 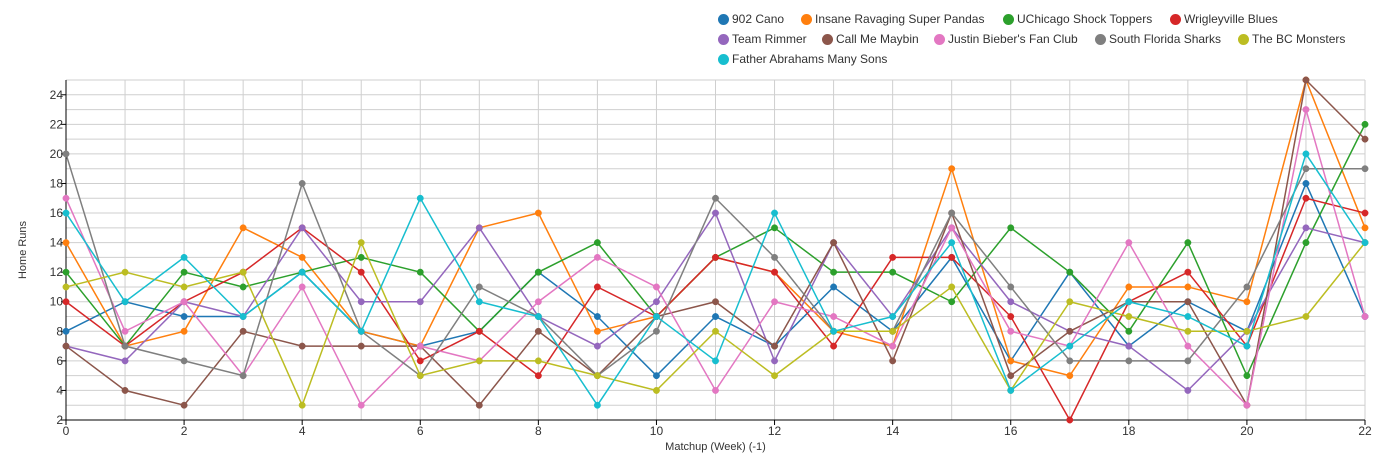 What do you see at coordinates (57, 272) in the screenshot?
I see `y-tick-label: 12` at bounding box center [57, 272].